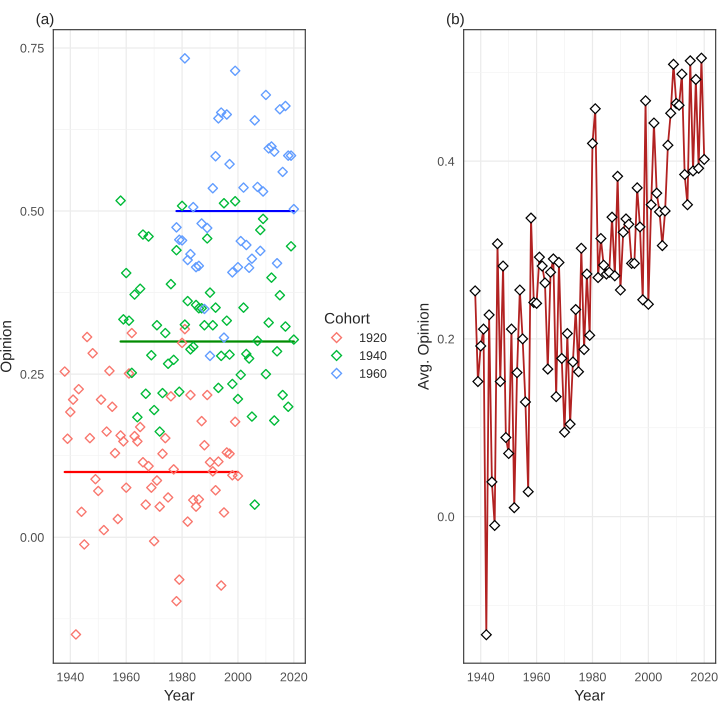 Image resolution: width=720 pixels, height=707 pixels. I want to click on y-tick-label: 0.2, so click(446, 339).